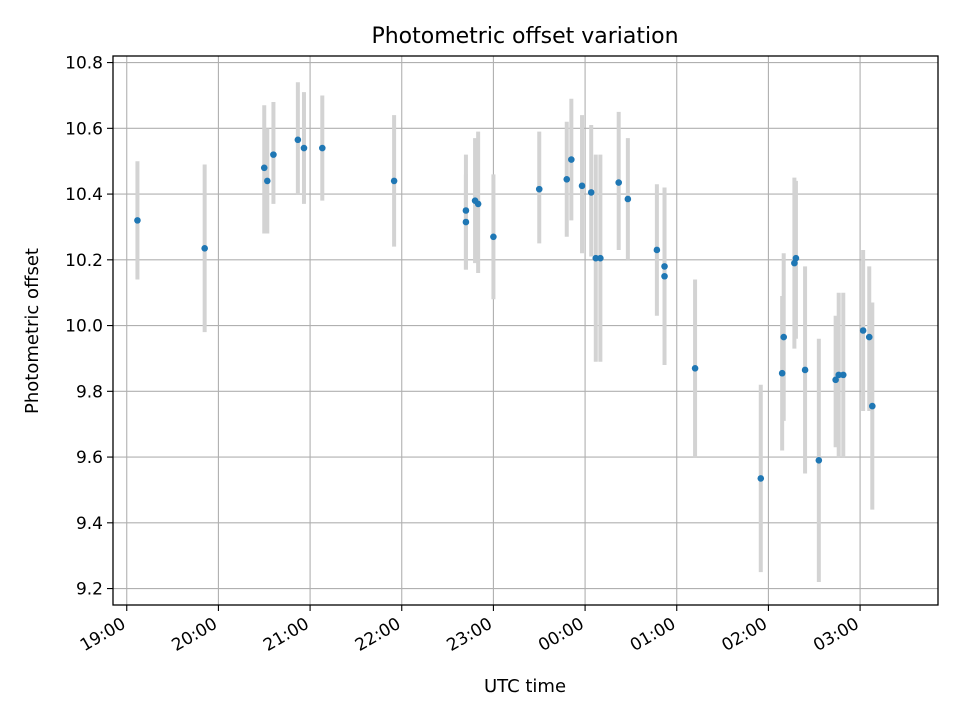  Describe the element at coordinates (84, 261) in the screenshot. I see `y-tick-label: 10.2` at that location.